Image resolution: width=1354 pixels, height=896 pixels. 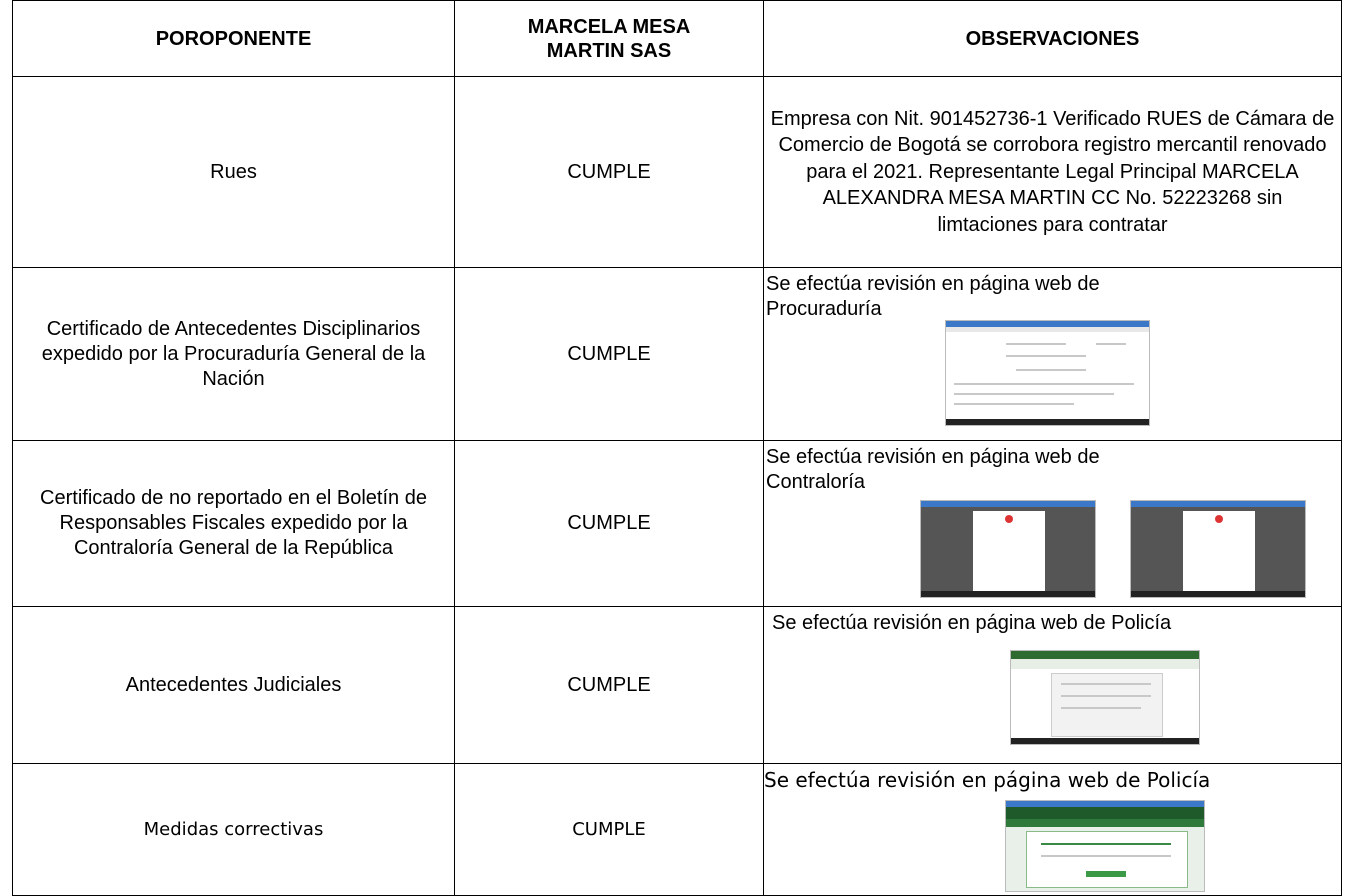 What do you see at coordinates (233, 38) in the screenshot?
I see `header-cell: POROPONENTE` at bounding box center [233, 38].